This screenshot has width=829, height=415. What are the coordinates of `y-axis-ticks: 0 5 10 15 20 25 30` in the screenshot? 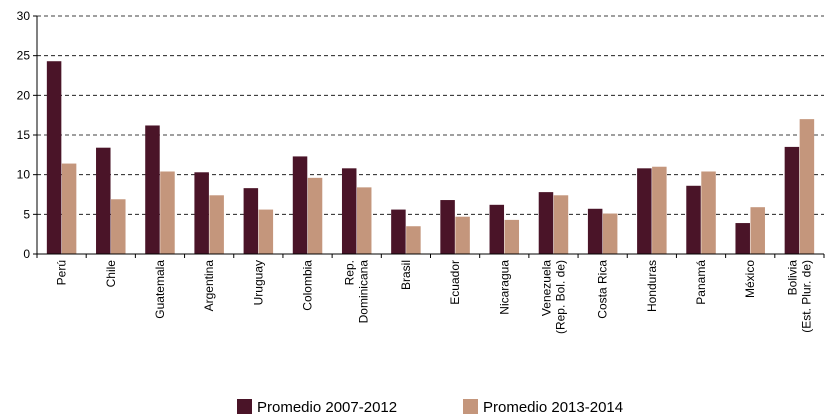 It's located at (27, 135).